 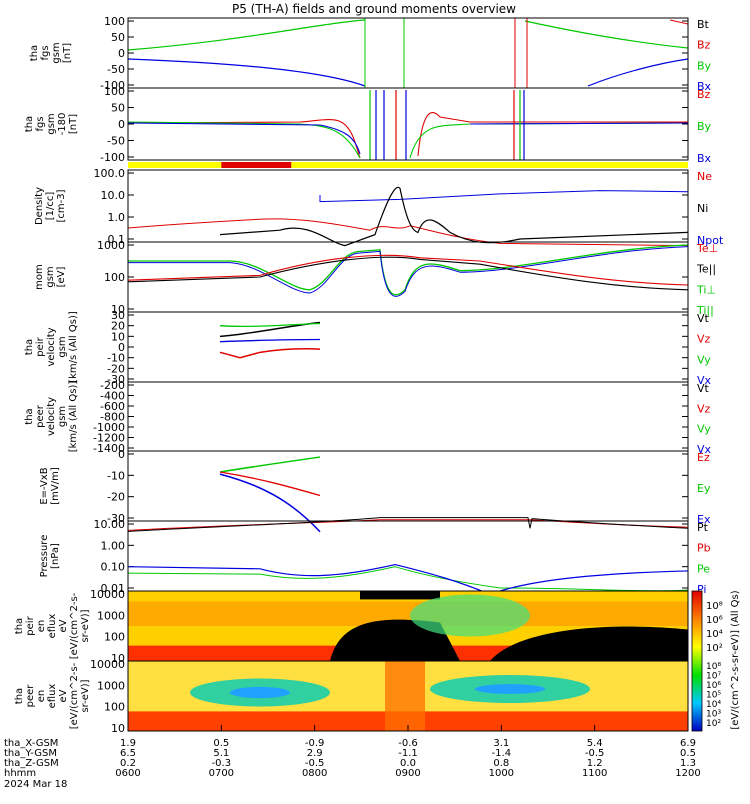 I want to click on x-tick-label: 0800, so click(x=314, y=773).